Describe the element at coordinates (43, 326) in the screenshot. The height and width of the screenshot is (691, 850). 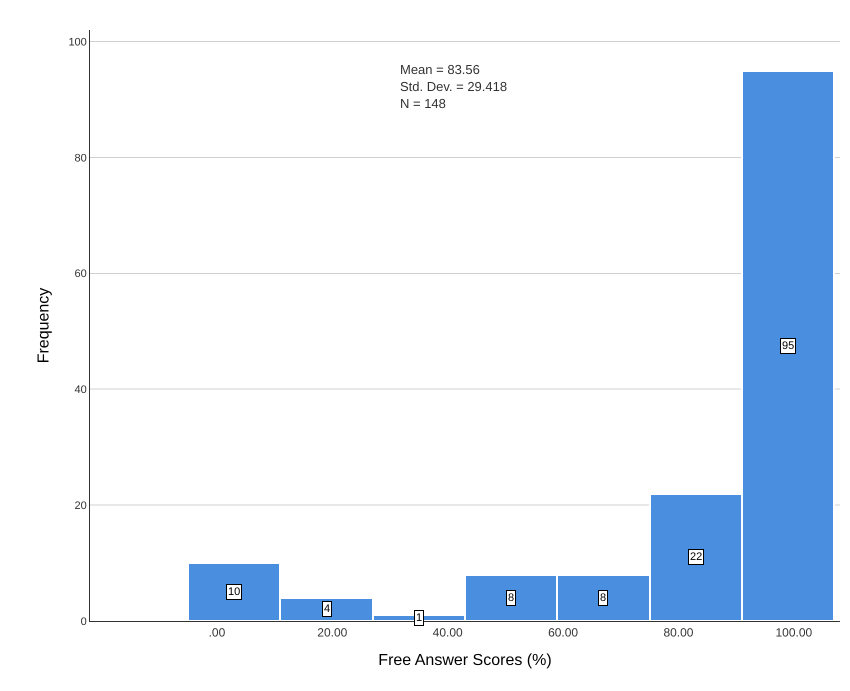
I see `y-axis-title: Frequency` at that location.